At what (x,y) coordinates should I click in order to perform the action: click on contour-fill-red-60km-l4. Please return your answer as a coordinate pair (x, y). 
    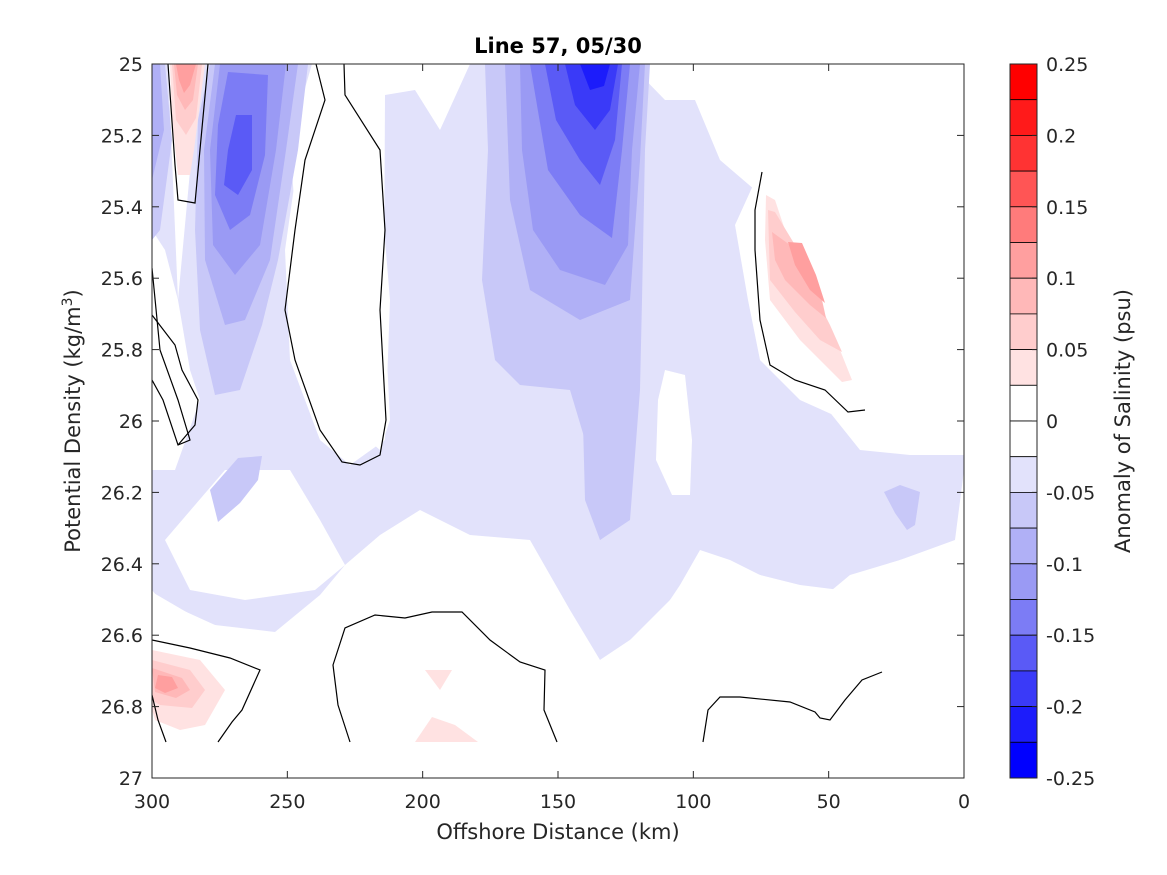
    Looking at the image, I should click on (806, 272).